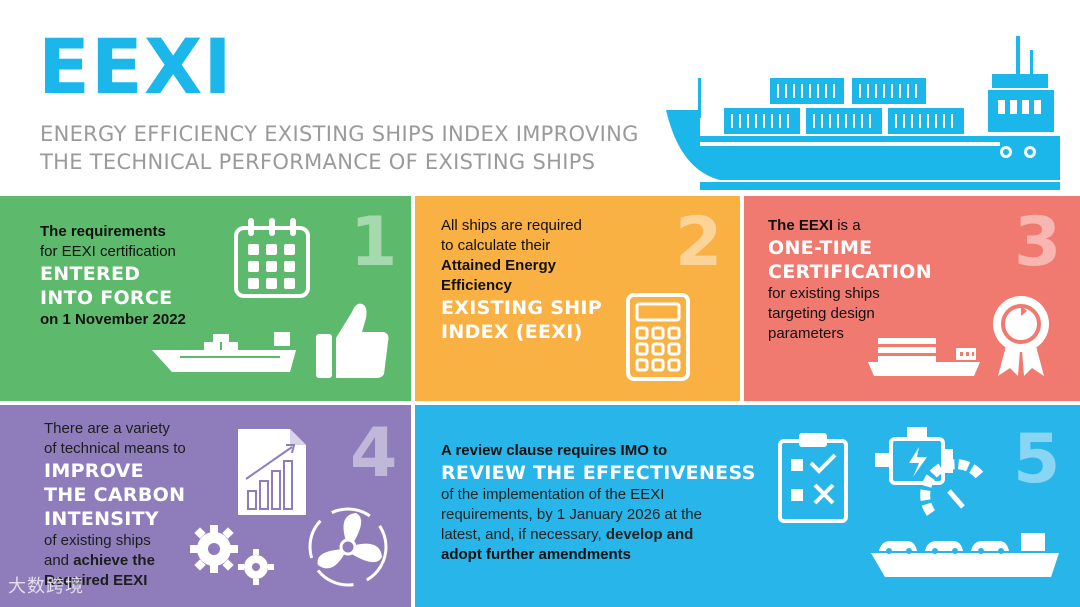  I want to click on watermark: 大数跨境, so click(46, 586).